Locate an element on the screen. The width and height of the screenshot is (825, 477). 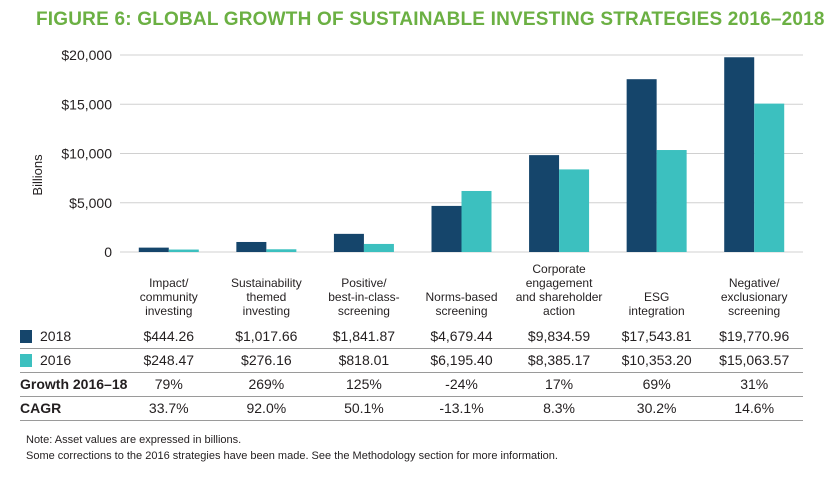
category-label: Sustainability themed investing is located at coordinates (266, 288).